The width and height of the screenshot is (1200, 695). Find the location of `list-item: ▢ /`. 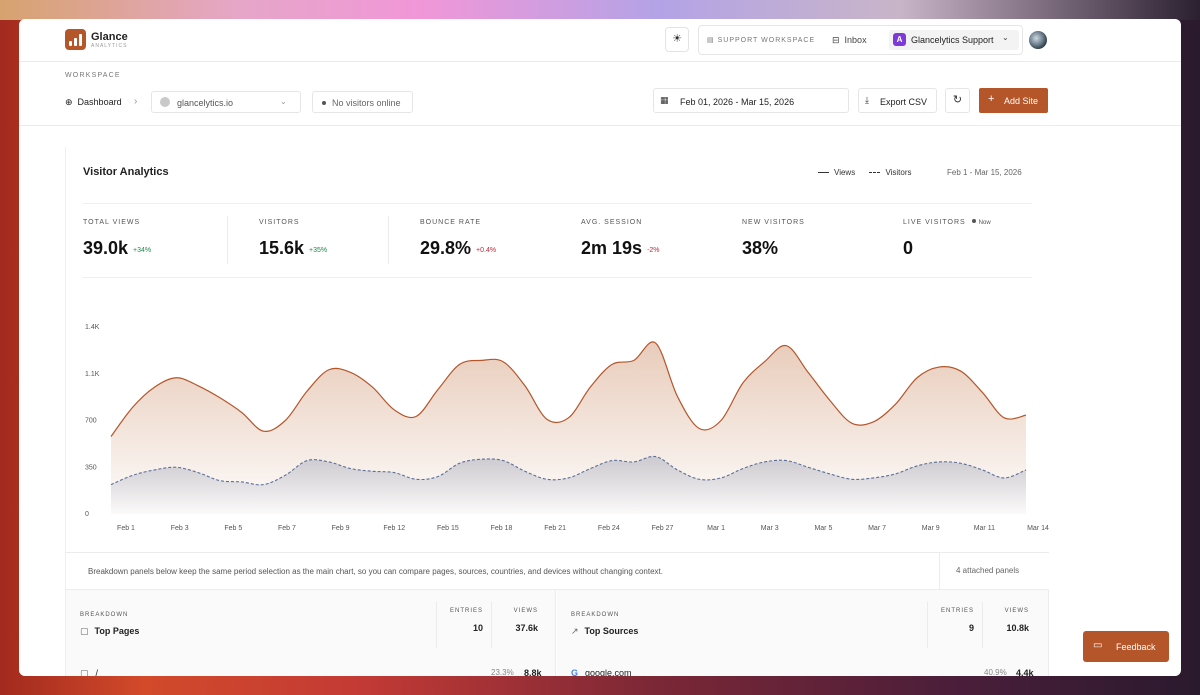

list-item: ▢ / is located at coordinates (89, 672).